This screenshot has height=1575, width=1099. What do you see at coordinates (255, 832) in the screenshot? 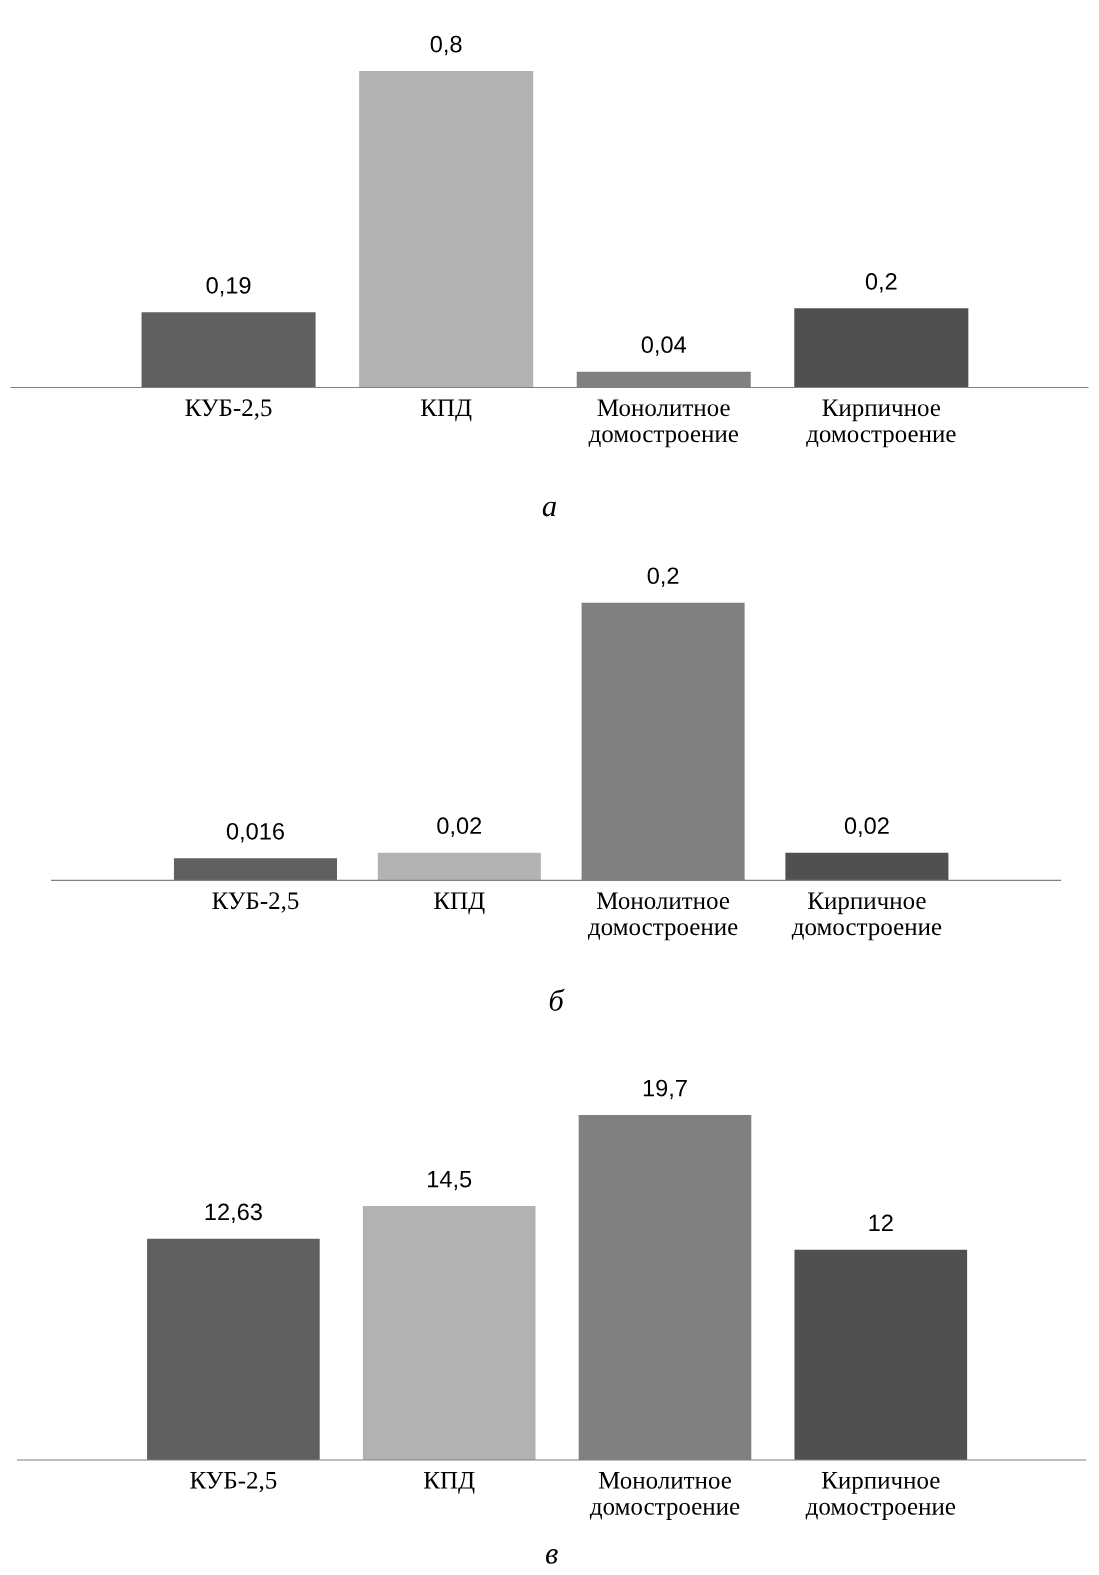
I see `data-label: 0,016` at bounding box center [255, 832].